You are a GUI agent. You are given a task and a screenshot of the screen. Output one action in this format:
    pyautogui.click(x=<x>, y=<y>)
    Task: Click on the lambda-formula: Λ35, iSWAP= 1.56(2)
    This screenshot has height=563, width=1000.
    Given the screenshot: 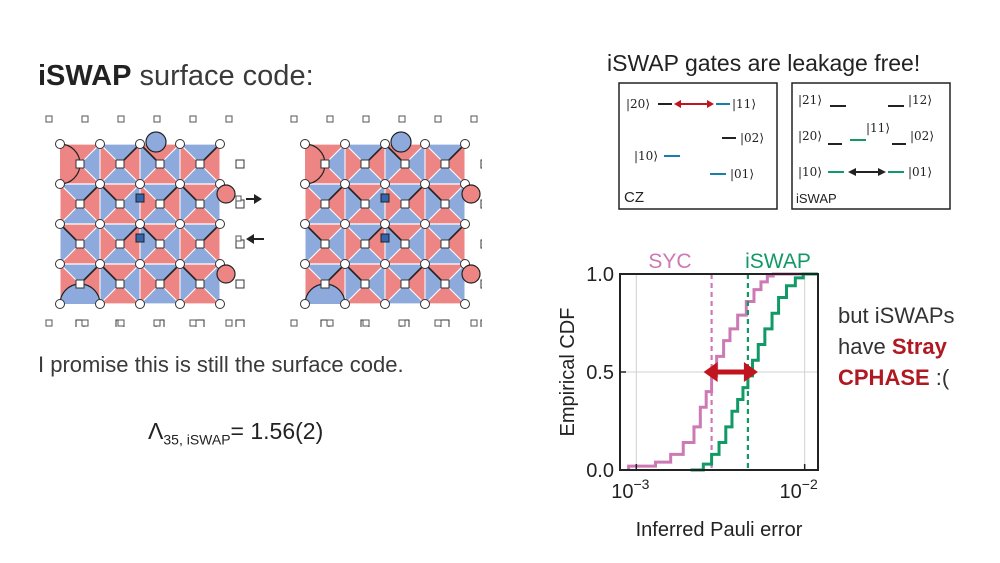 What is the action you would take?
    pyautogui.click(x=235, y=433)
    